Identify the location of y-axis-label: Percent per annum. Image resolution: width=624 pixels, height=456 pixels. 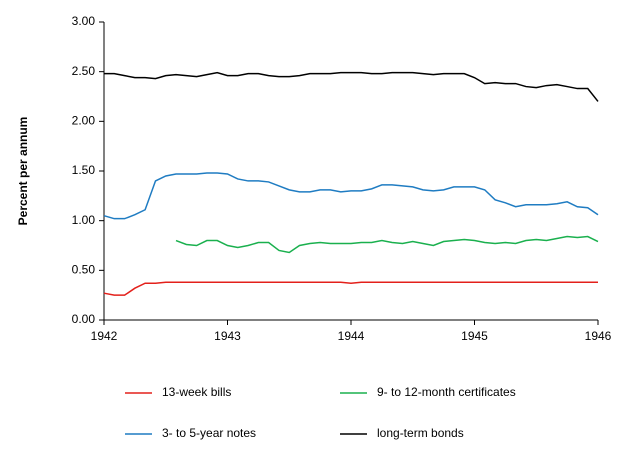
(23, 171).